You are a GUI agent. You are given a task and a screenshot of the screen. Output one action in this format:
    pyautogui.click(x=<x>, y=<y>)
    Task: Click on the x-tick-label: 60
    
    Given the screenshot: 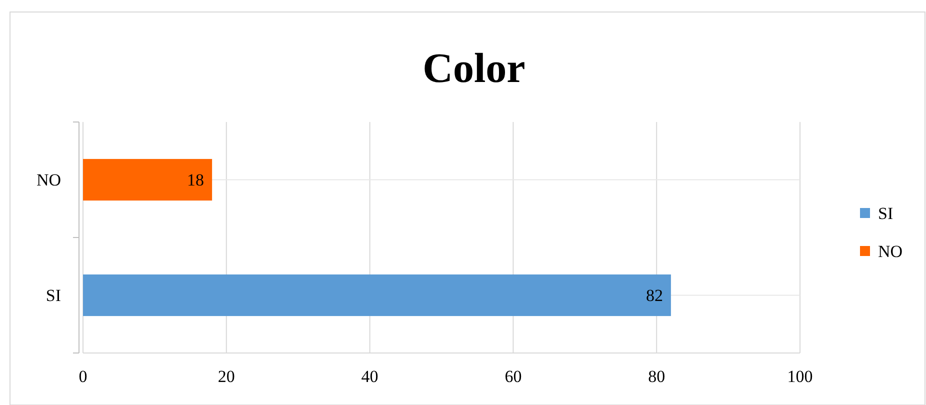 What is the action you would take?
    pyautogui.click(x=513, y=376)
    